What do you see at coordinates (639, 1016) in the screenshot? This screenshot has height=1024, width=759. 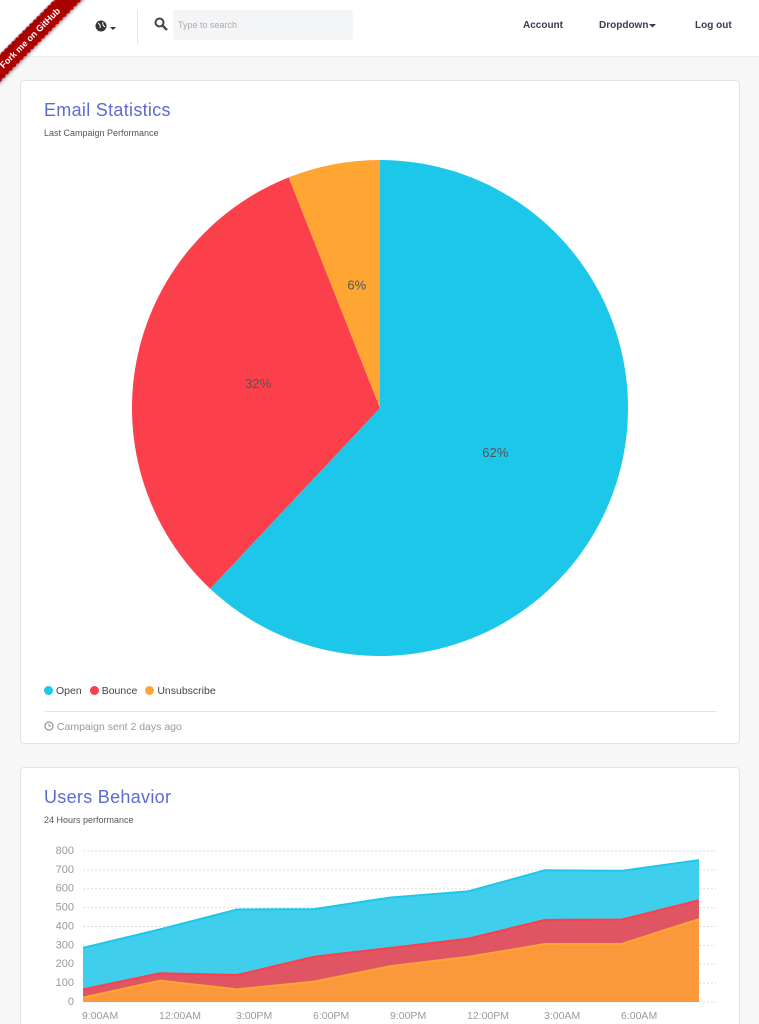 I see `x-tick-label: 6:00AM` at bounding box center [639, 1016].